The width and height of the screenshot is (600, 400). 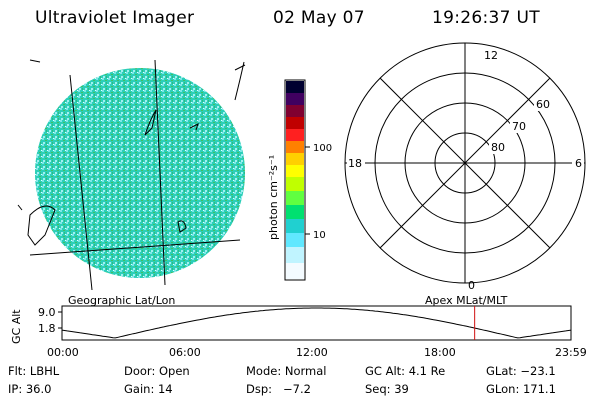 What do you see at coordinates (319, 18) in the screenshot?
I see `date-label: 02 May 07` at bounding box center [319, 18].